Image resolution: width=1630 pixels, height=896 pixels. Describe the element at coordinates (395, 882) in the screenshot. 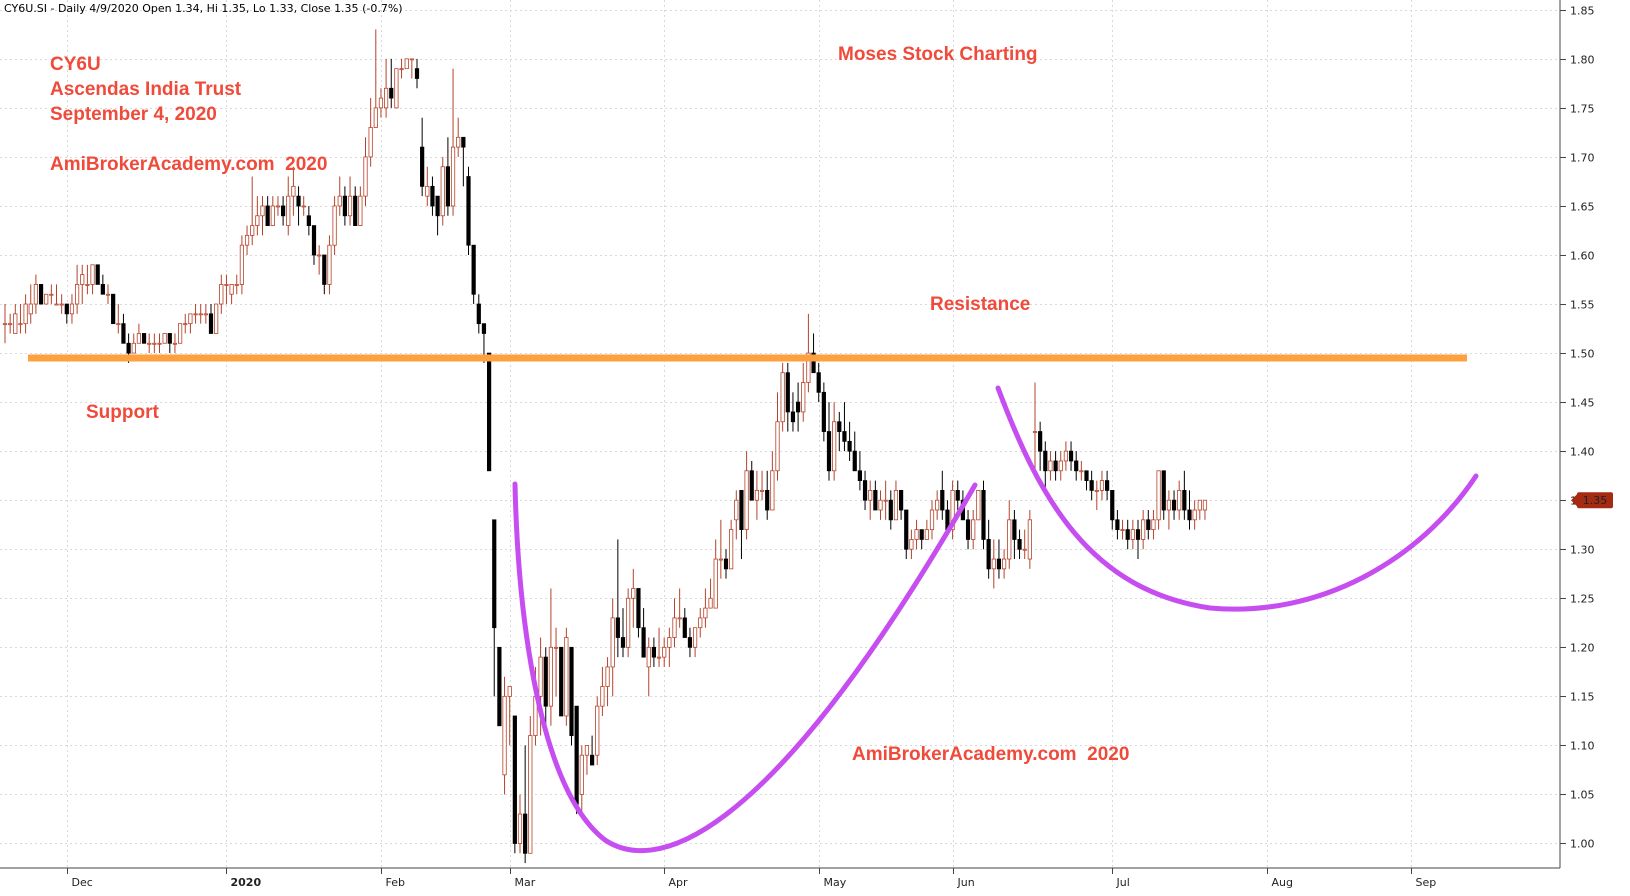

I see `x-tick-label: Feb` at that location.